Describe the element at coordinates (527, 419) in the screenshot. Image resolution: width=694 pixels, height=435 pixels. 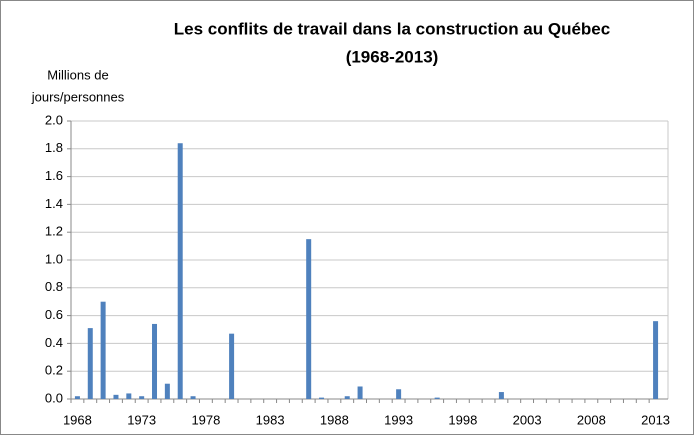
I see `x-tick-label: 2003` at that location.